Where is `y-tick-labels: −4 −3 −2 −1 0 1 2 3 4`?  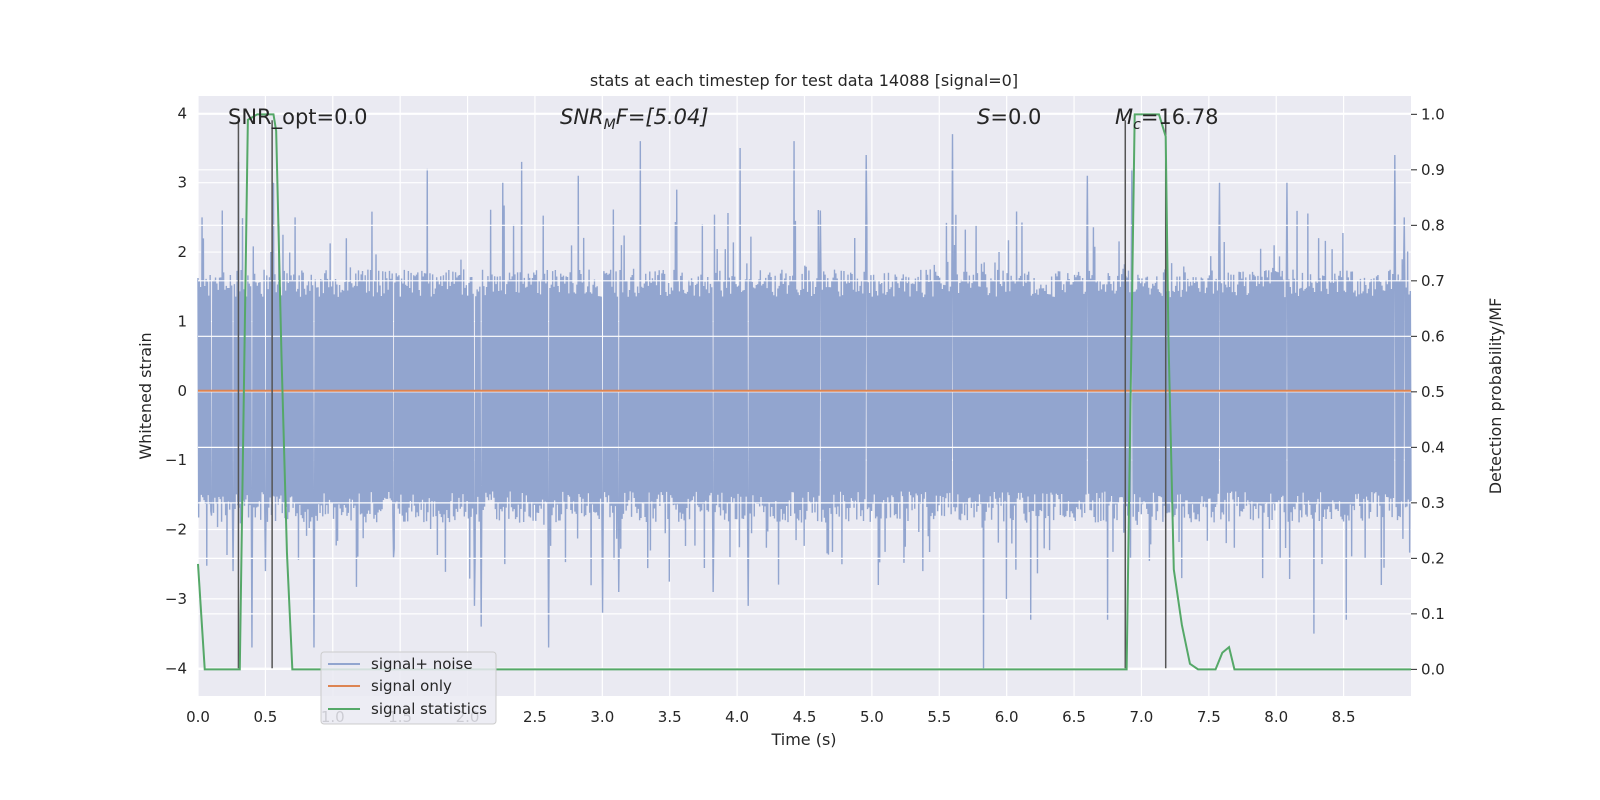 y-tick-labels: −4 −3 −2 −1 0 1 2 3 4 is located at coordinates (176, 390).